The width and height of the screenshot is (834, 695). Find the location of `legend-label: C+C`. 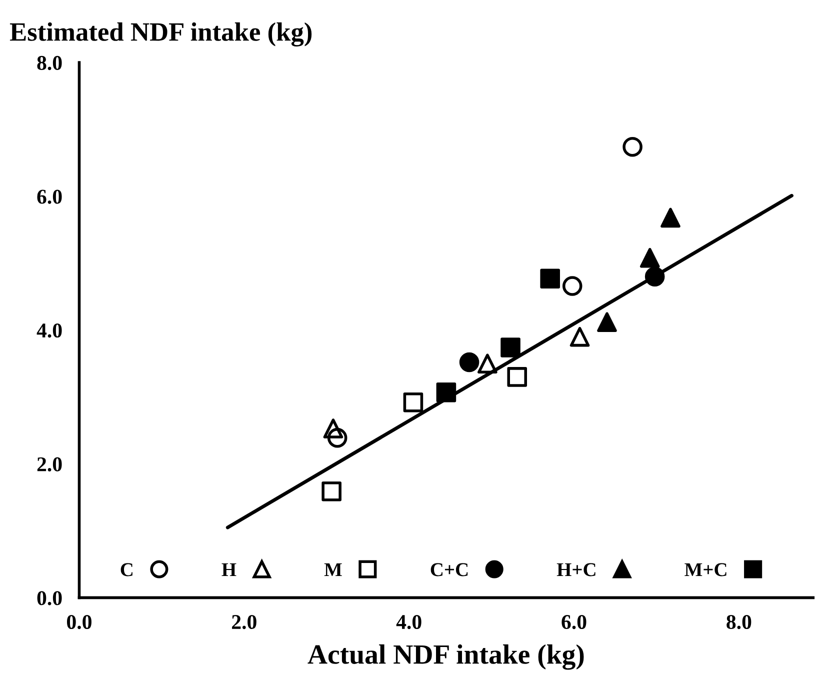

legend-label: C+C is located at coordinates (449, 569).